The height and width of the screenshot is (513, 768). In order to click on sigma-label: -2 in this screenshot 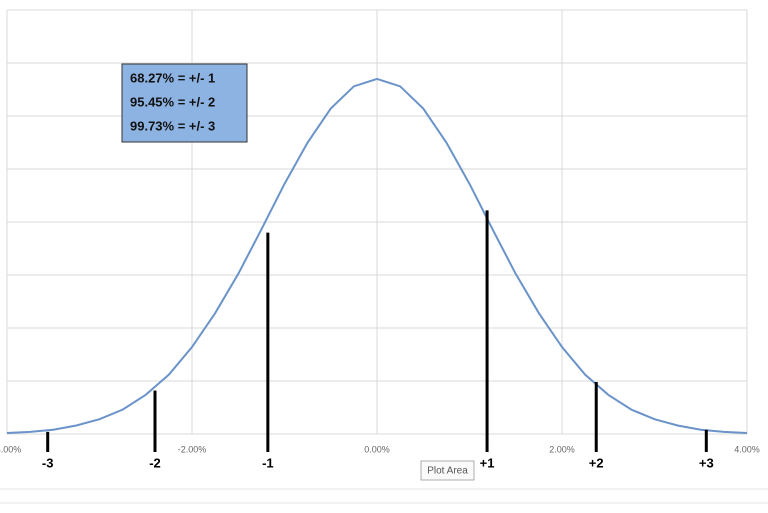, I will do `click(155, 462)`.